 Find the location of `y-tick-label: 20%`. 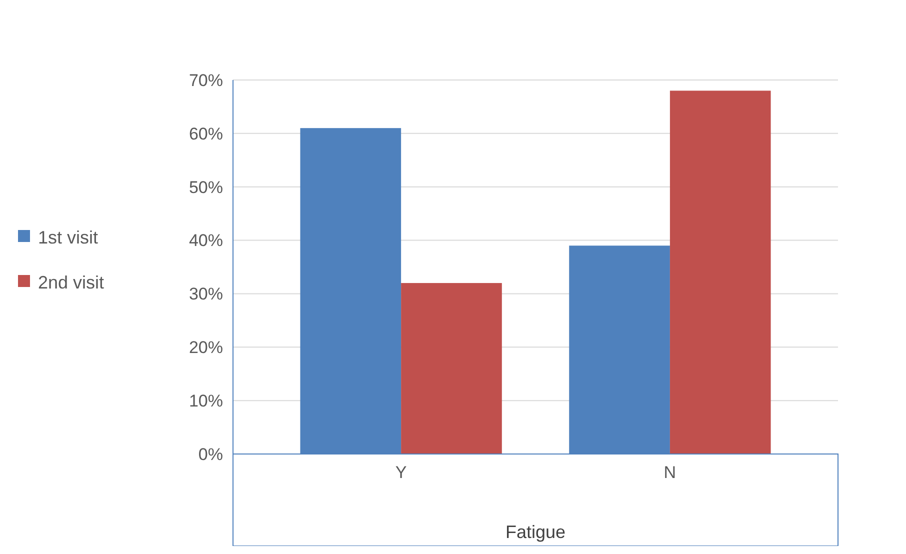

y-tick-label: 20% is located at coordinates (205, 348).